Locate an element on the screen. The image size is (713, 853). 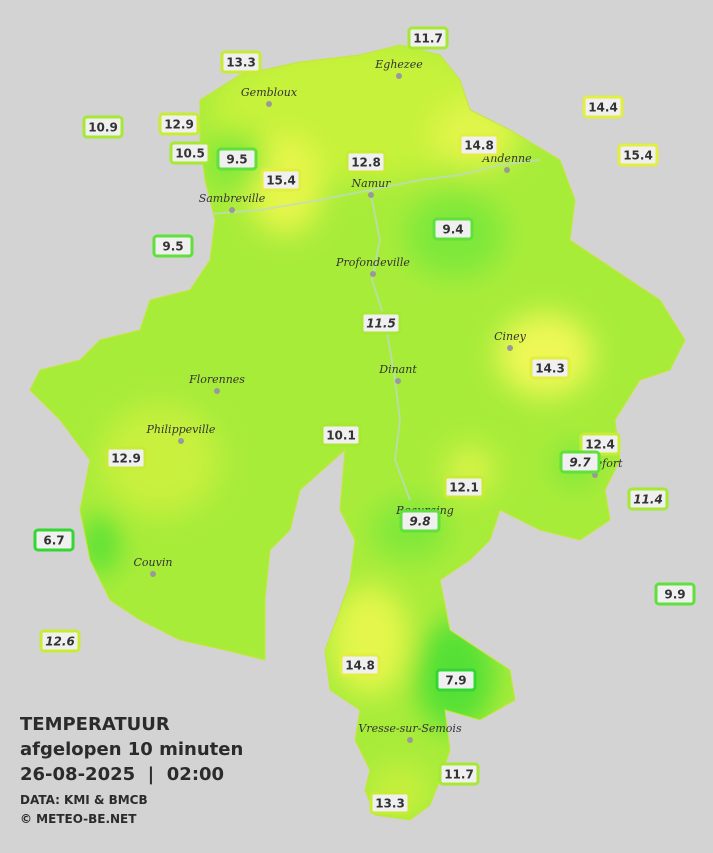
town-label: Ciney is located at coordinates (510, 336).